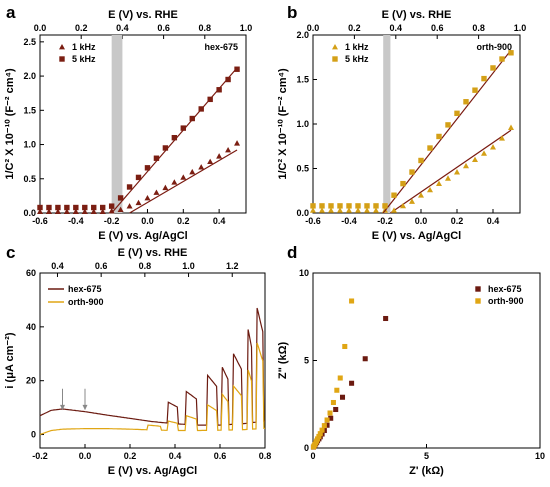 The width and height of the screenshot is (550, 487). What do you see at coordinates (232, 266) in the screenshot?
I see `x2-tick-label: 1.2` at bounding box center [232, 266].